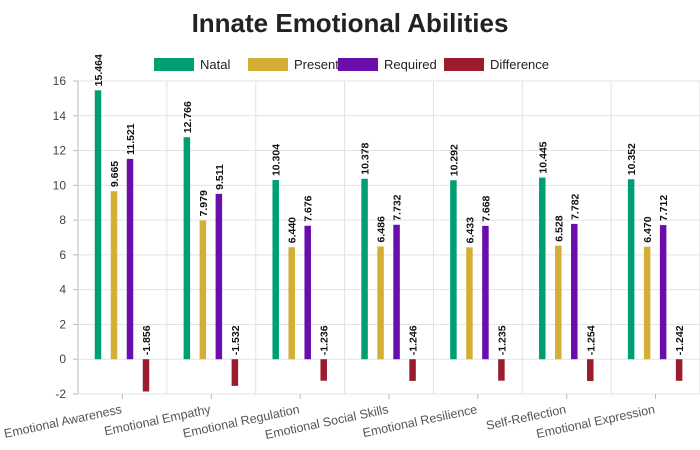 Image resolution: width=700 pixels, height=450 pixels. I want to click on data-label: 7.732, so click(398, 207).